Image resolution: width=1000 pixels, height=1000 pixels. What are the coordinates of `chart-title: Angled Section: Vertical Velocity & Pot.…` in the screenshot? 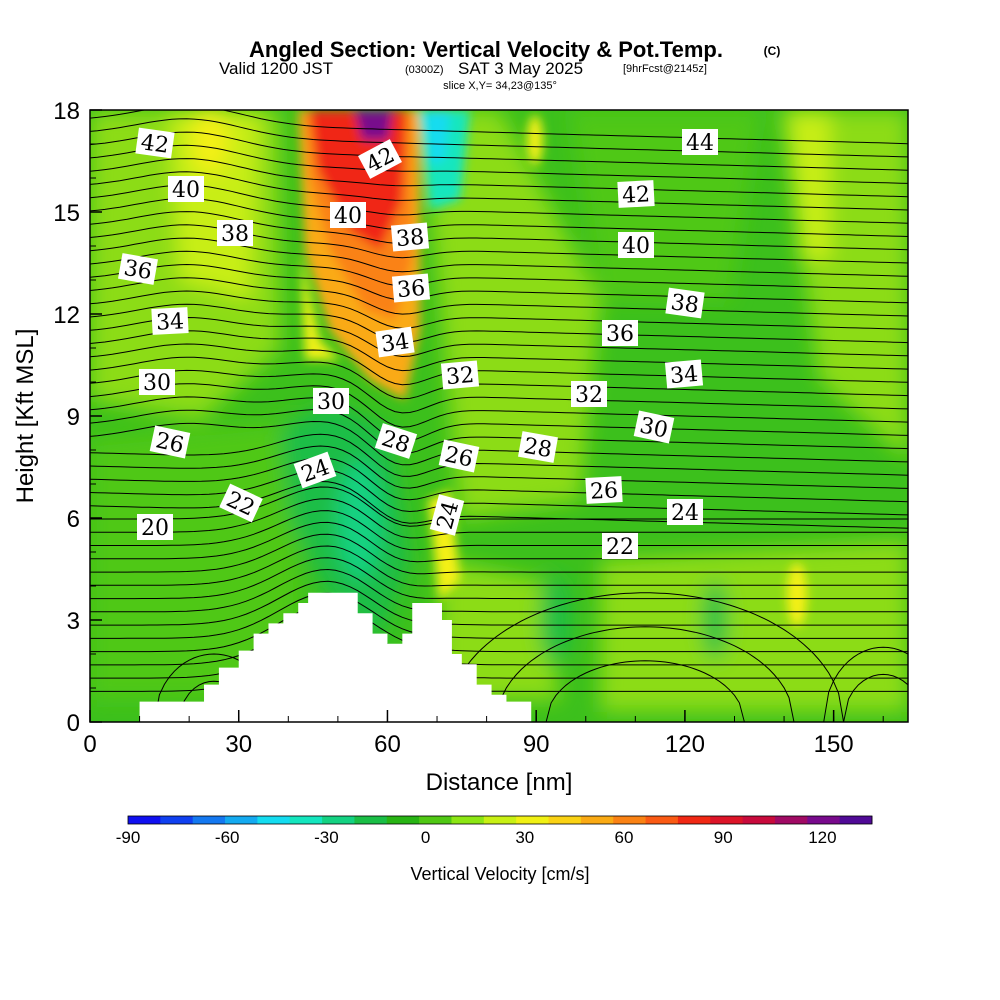 It's located at (486, 49).